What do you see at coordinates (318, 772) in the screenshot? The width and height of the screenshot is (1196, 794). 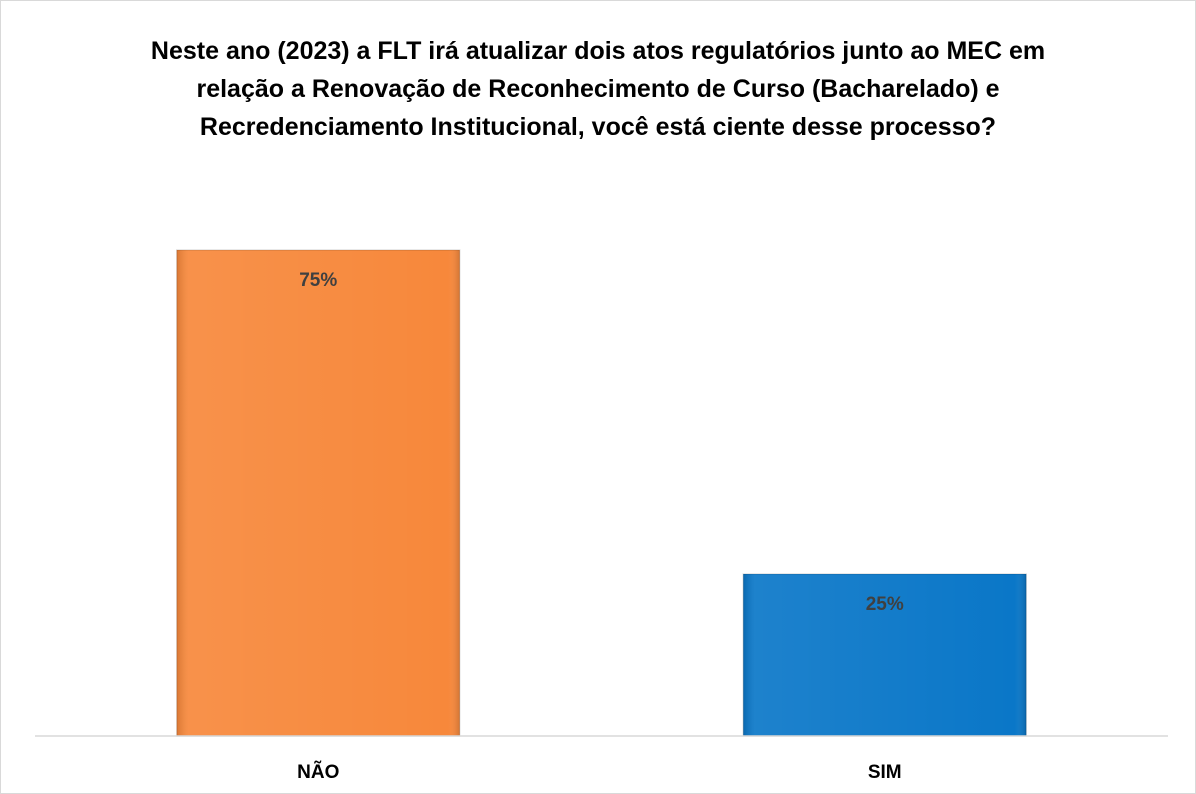 I see `x-tick-label: NÃO` at bounding box center [318, 772].